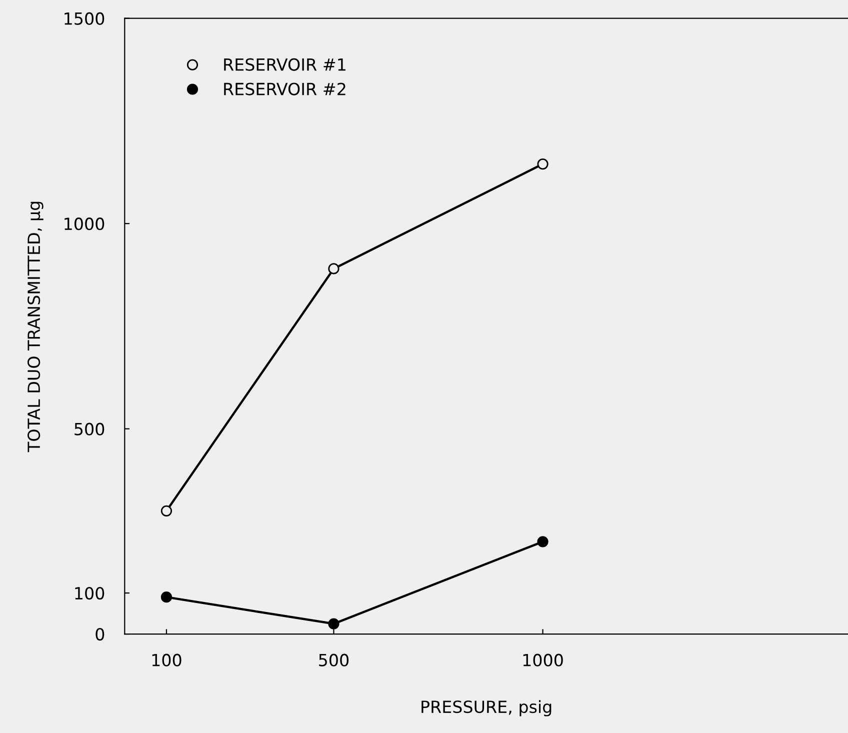 The height and width of the screenshot is (733, 848). What do you see at coordinates (84, 18) in the screenshot?
I see `y-tick-label: 1500` at bounding box center [84, 18].